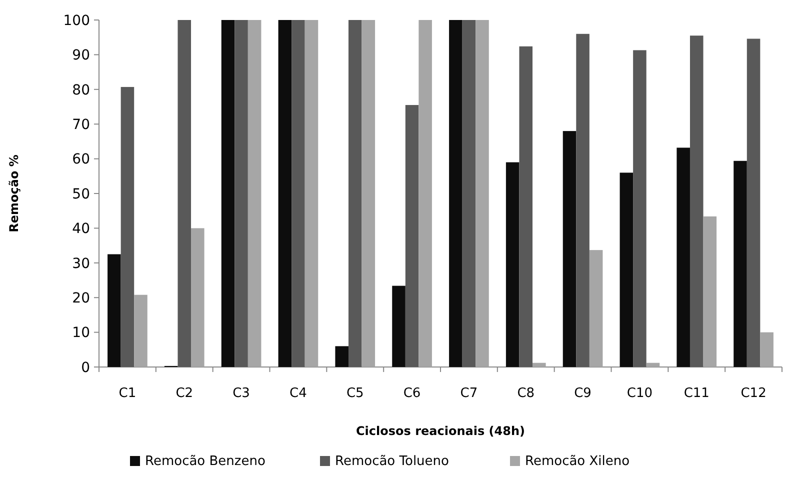 This screenshot has width=790, height=487. I want to click on x-tick-label: C6, so click(412, 393).